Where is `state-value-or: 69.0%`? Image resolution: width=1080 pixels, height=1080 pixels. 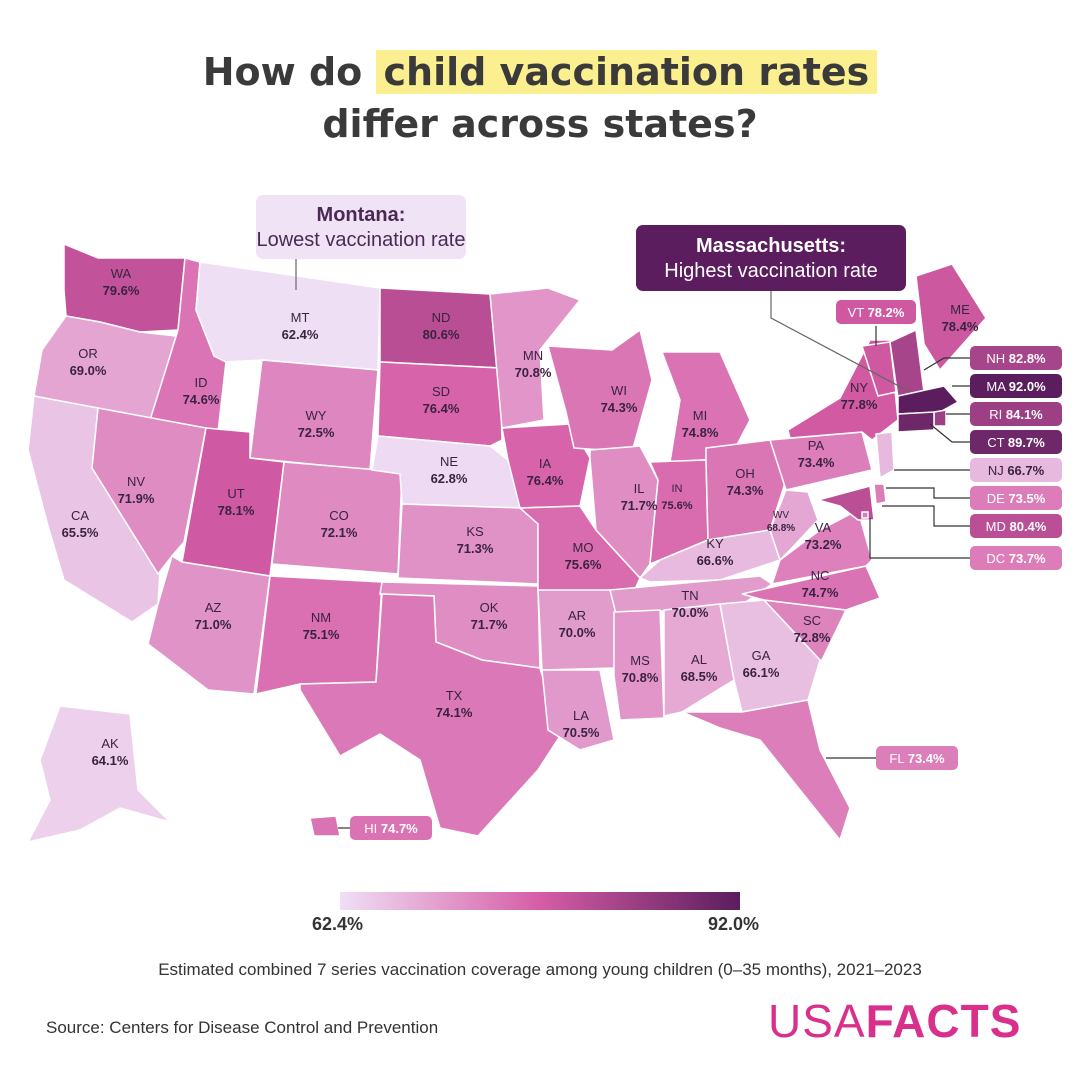
state-value-or: 69.0% is located at coordinates (88, 370).